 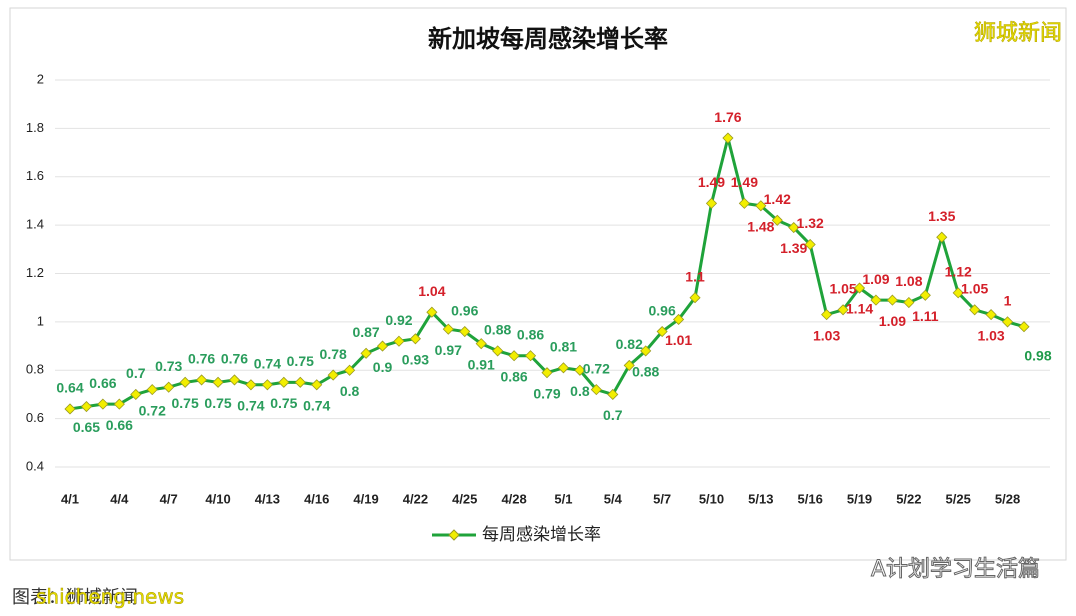 What do you see at coordinates (727, 117) in the screenshot?
I see `value-label: 1.76` at bounding box center [727, 117].